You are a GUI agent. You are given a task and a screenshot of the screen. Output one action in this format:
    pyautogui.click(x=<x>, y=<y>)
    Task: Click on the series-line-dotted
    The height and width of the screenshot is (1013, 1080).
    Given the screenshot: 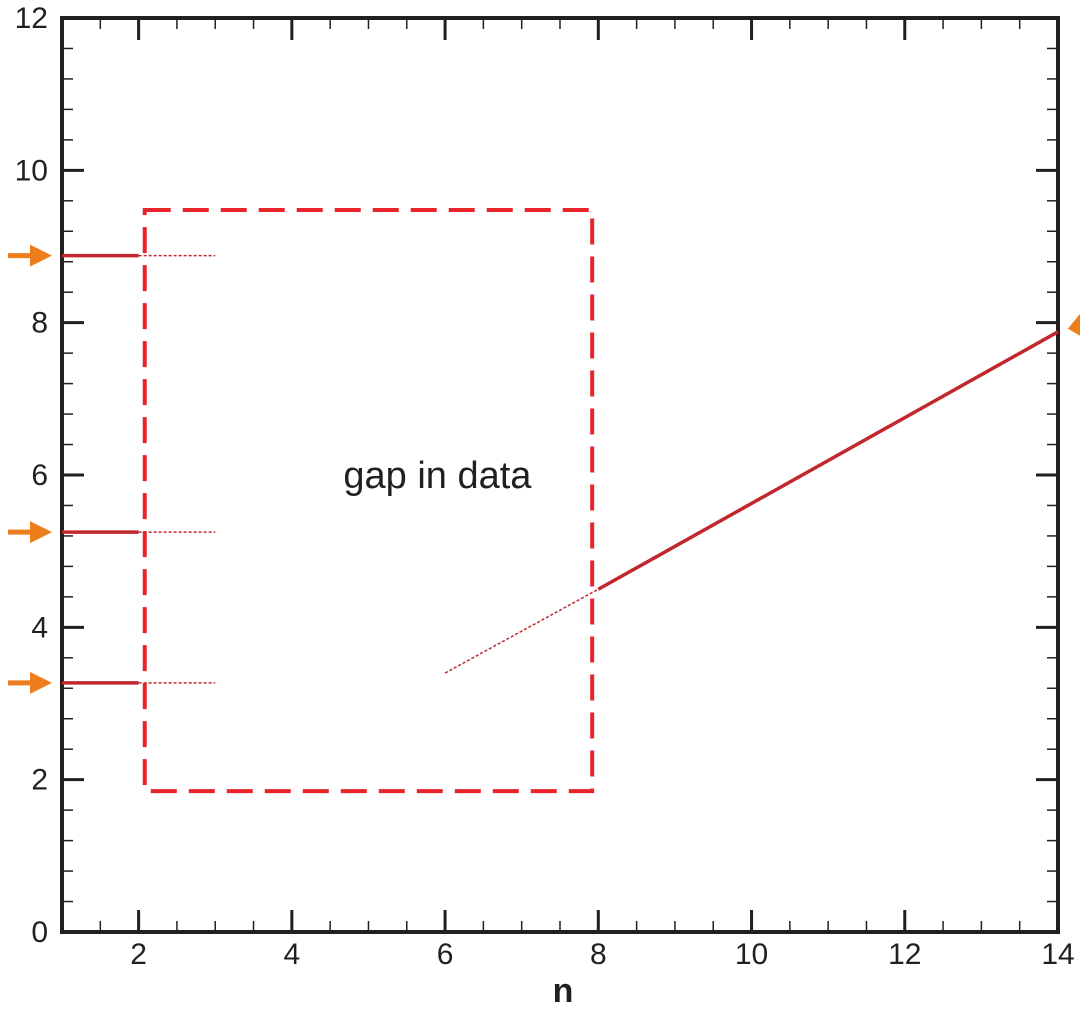 What is the action you would take?
    pyautogui.click(x=521, y=631)
    